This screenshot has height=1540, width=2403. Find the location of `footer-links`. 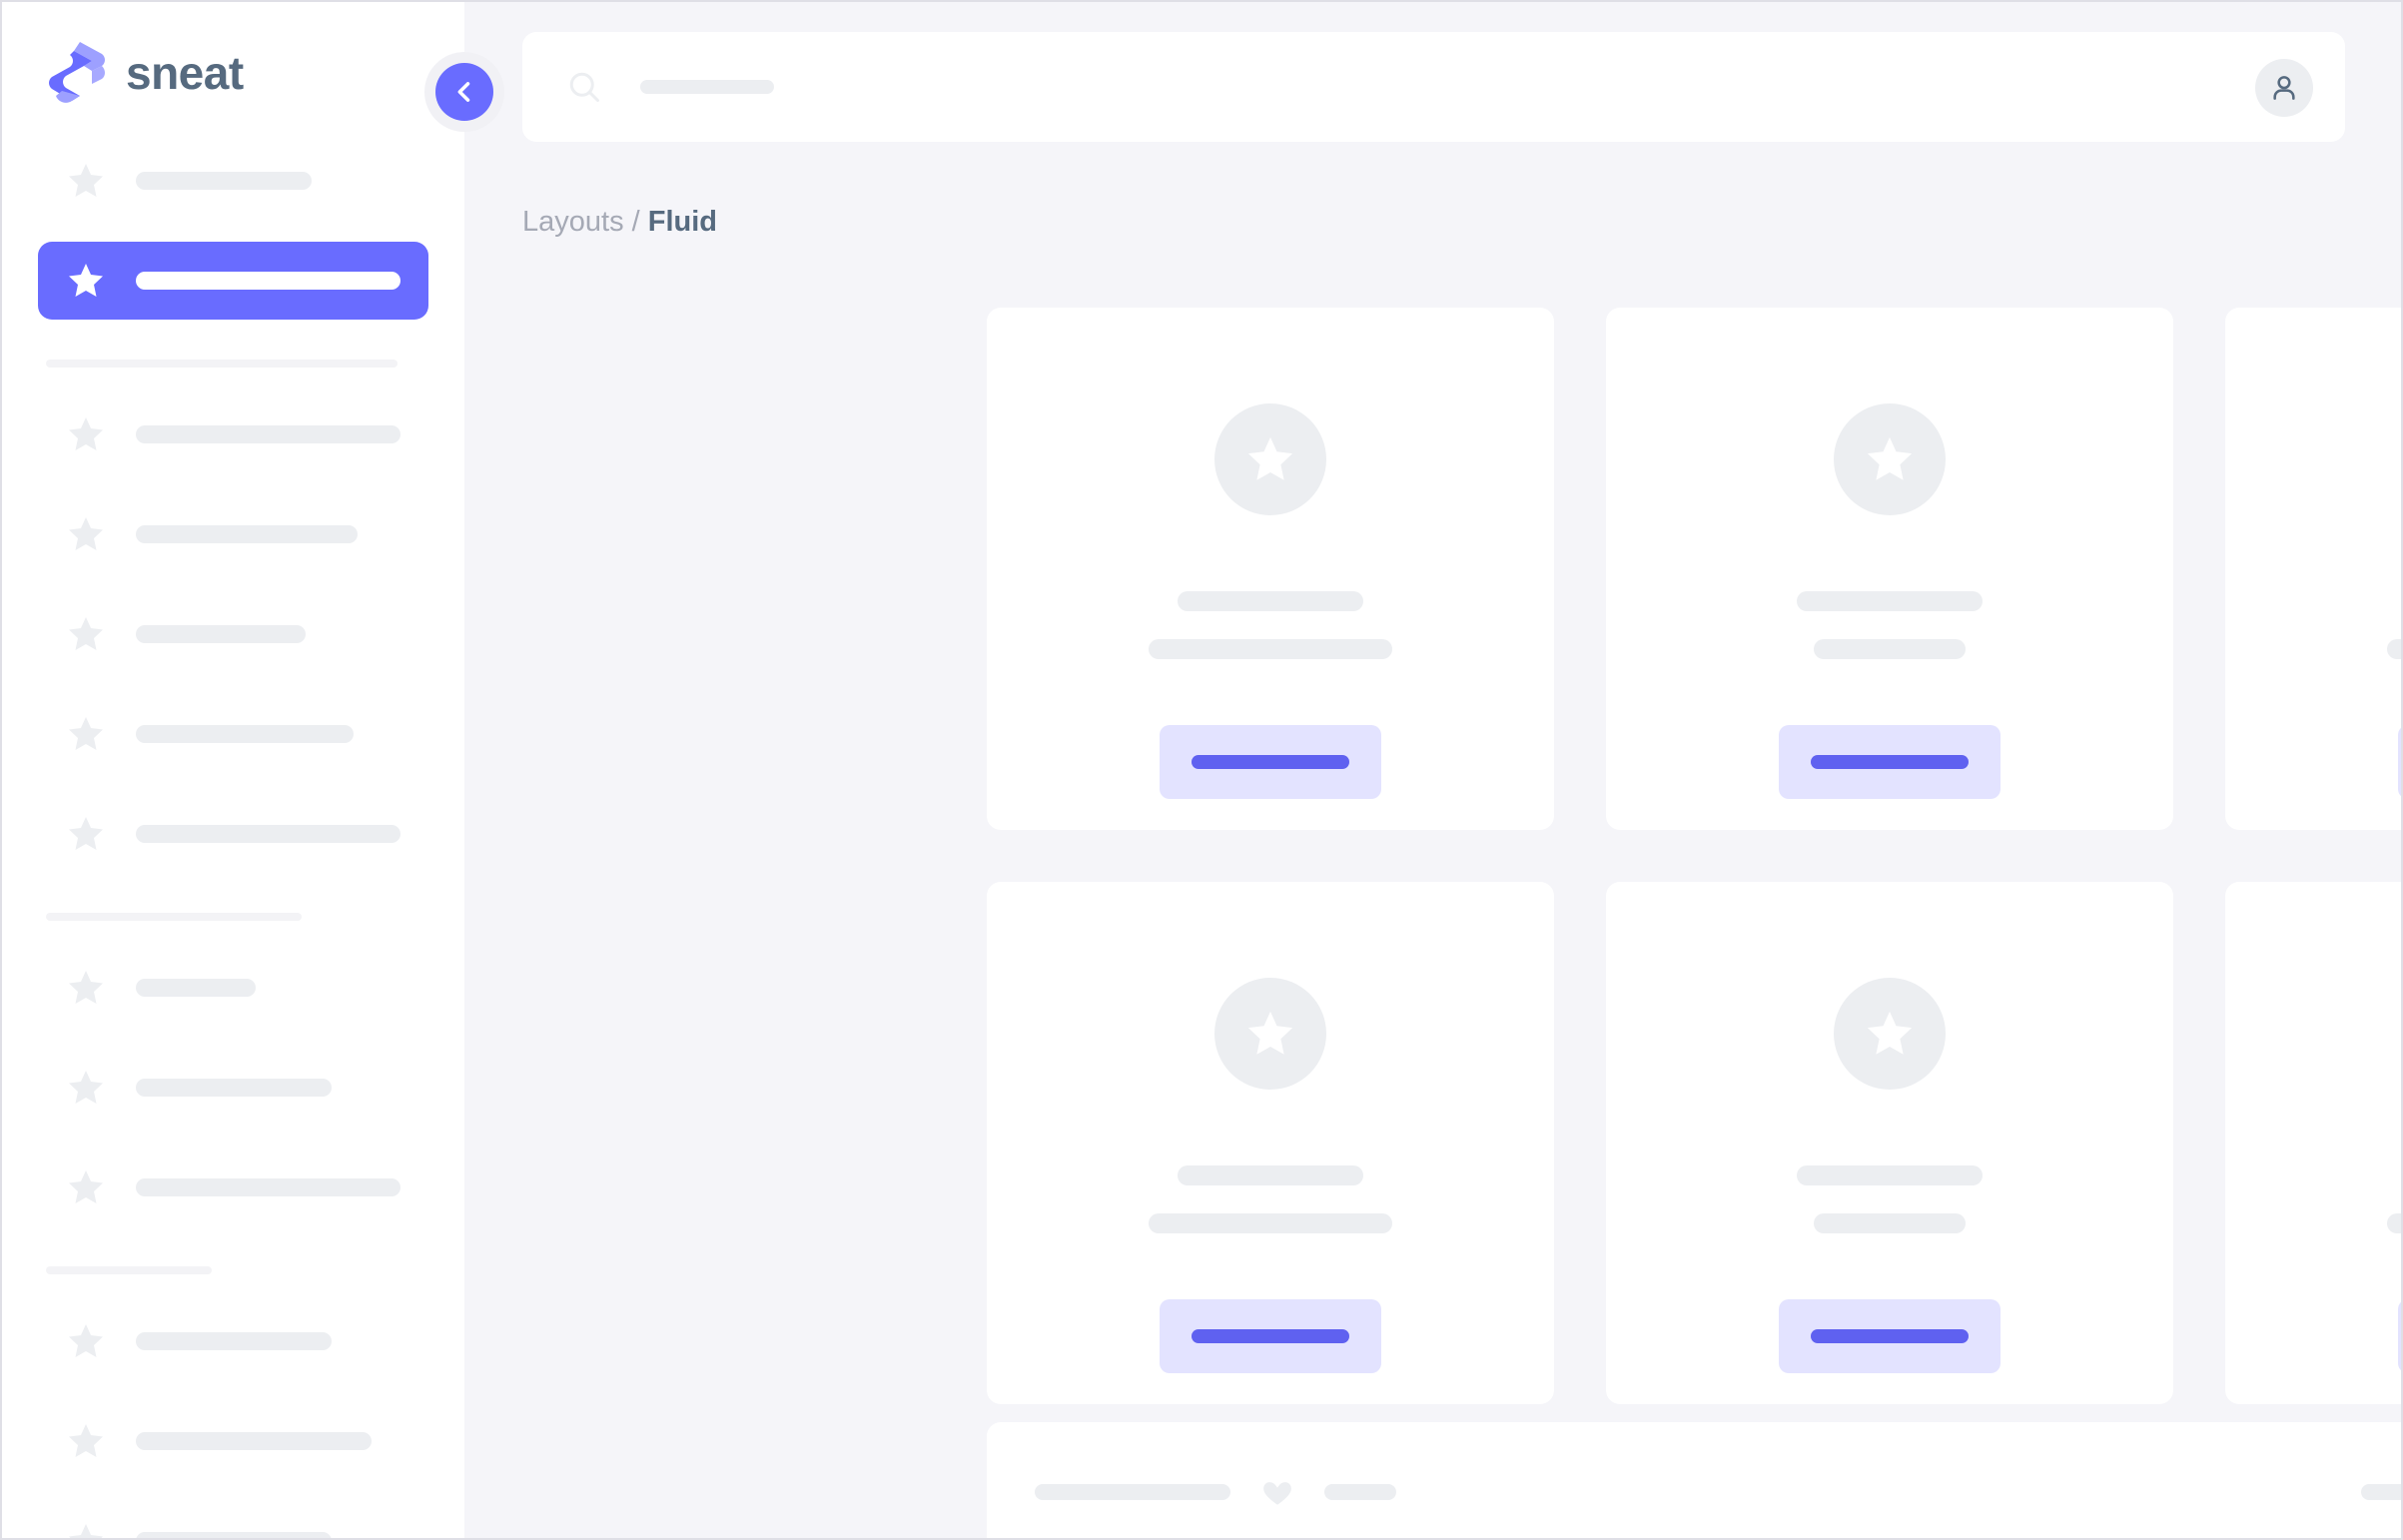

footer-links is located at coordinates (2381, 1492).